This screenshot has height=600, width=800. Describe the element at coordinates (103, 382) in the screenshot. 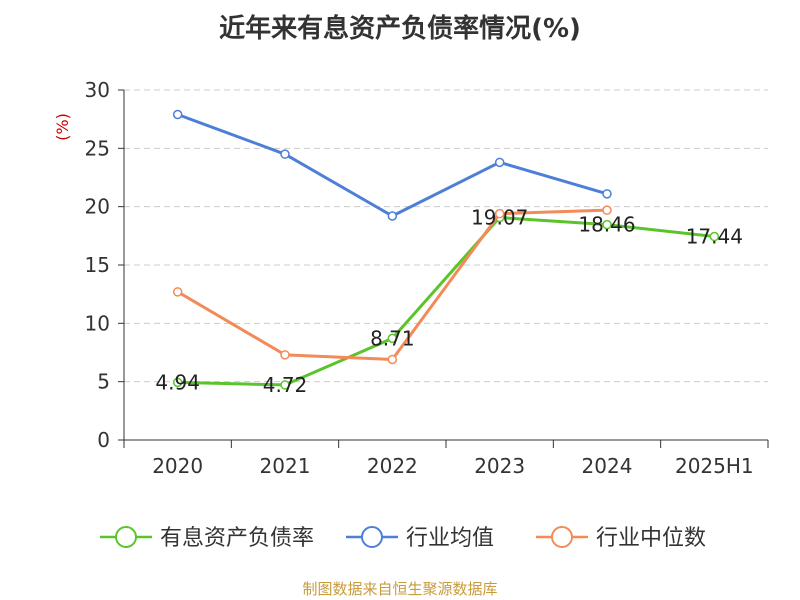

I see `y-tick-label: 5` at that location.